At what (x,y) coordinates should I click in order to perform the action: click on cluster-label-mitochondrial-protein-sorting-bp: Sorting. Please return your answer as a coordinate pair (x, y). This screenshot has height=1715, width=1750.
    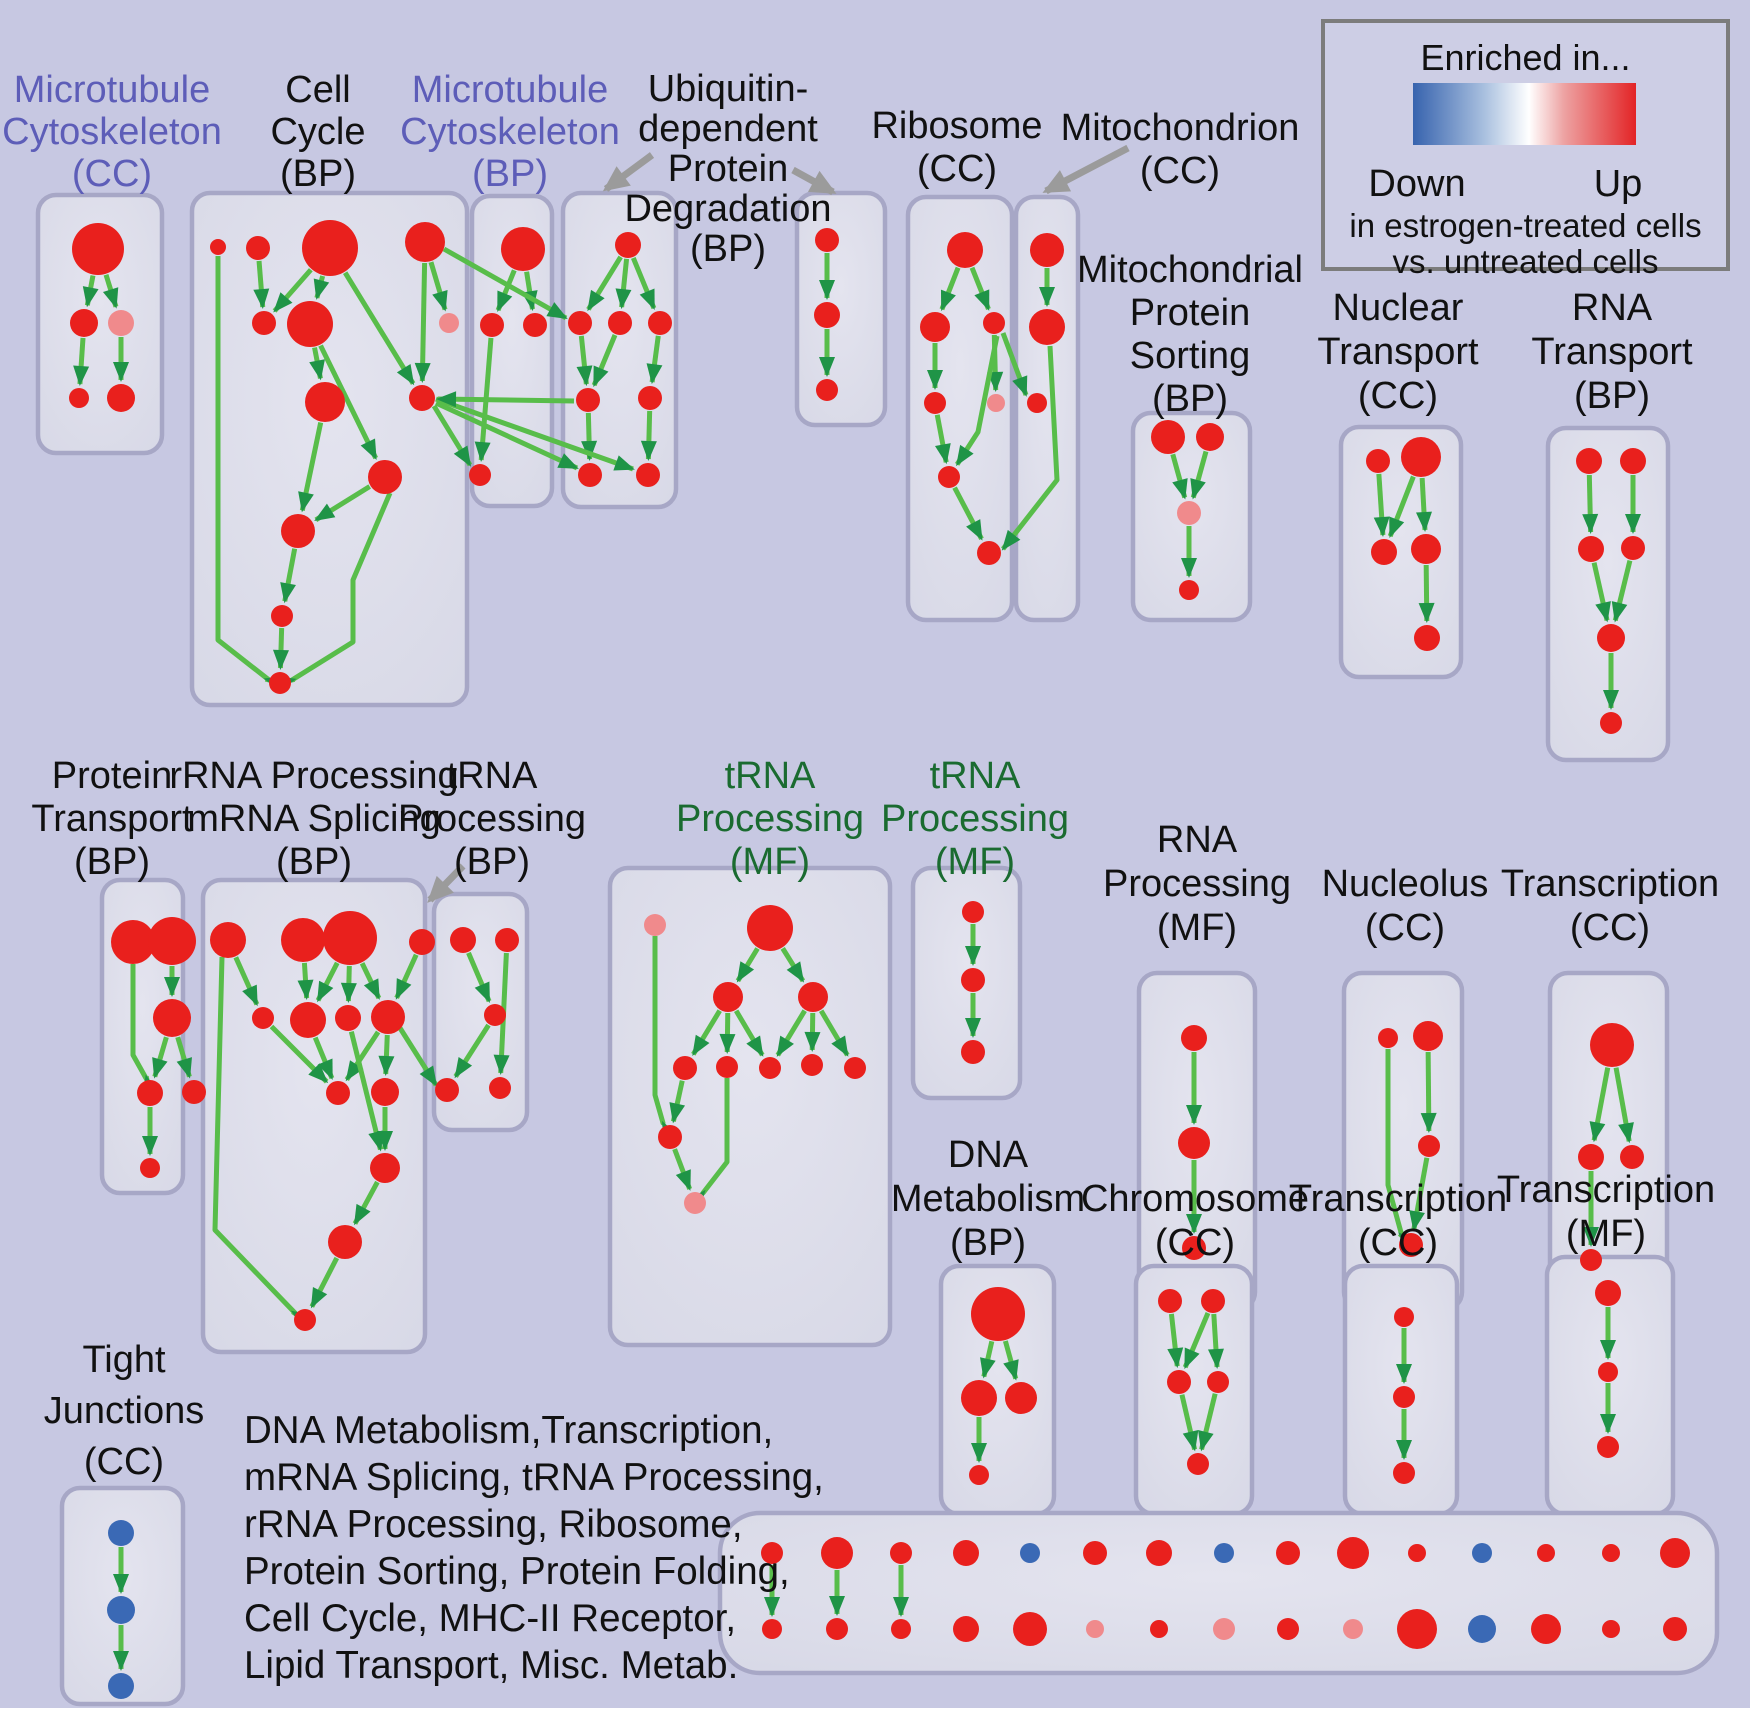
    Looking at the image, I should click on (1190, 356).